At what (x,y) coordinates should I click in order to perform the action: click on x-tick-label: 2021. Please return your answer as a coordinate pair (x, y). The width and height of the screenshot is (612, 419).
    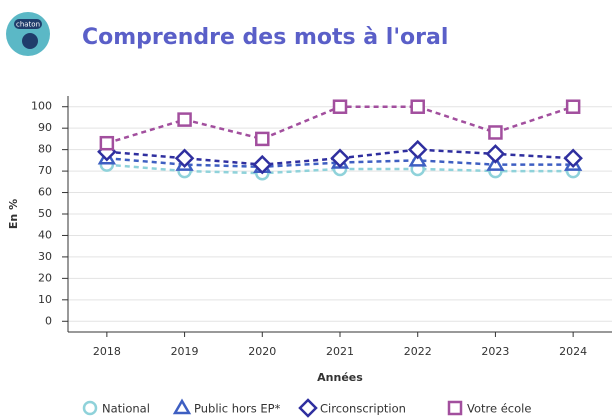
    Looking at the image, I should click on (340, 351).